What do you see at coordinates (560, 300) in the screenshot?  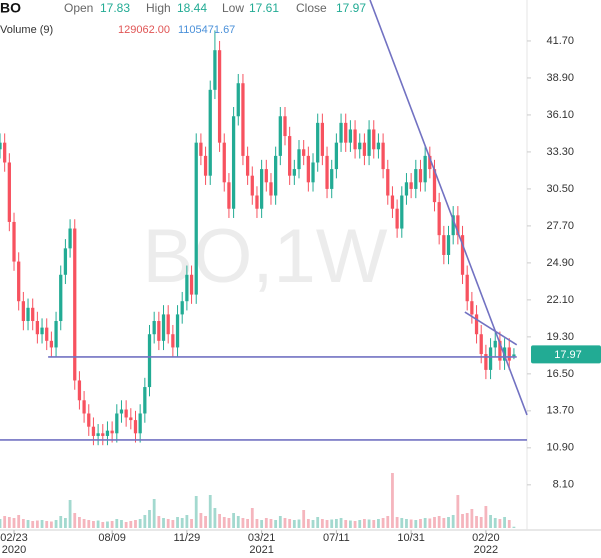 I see `y-tick-label: 22.10` at bounding box center [560, 300].